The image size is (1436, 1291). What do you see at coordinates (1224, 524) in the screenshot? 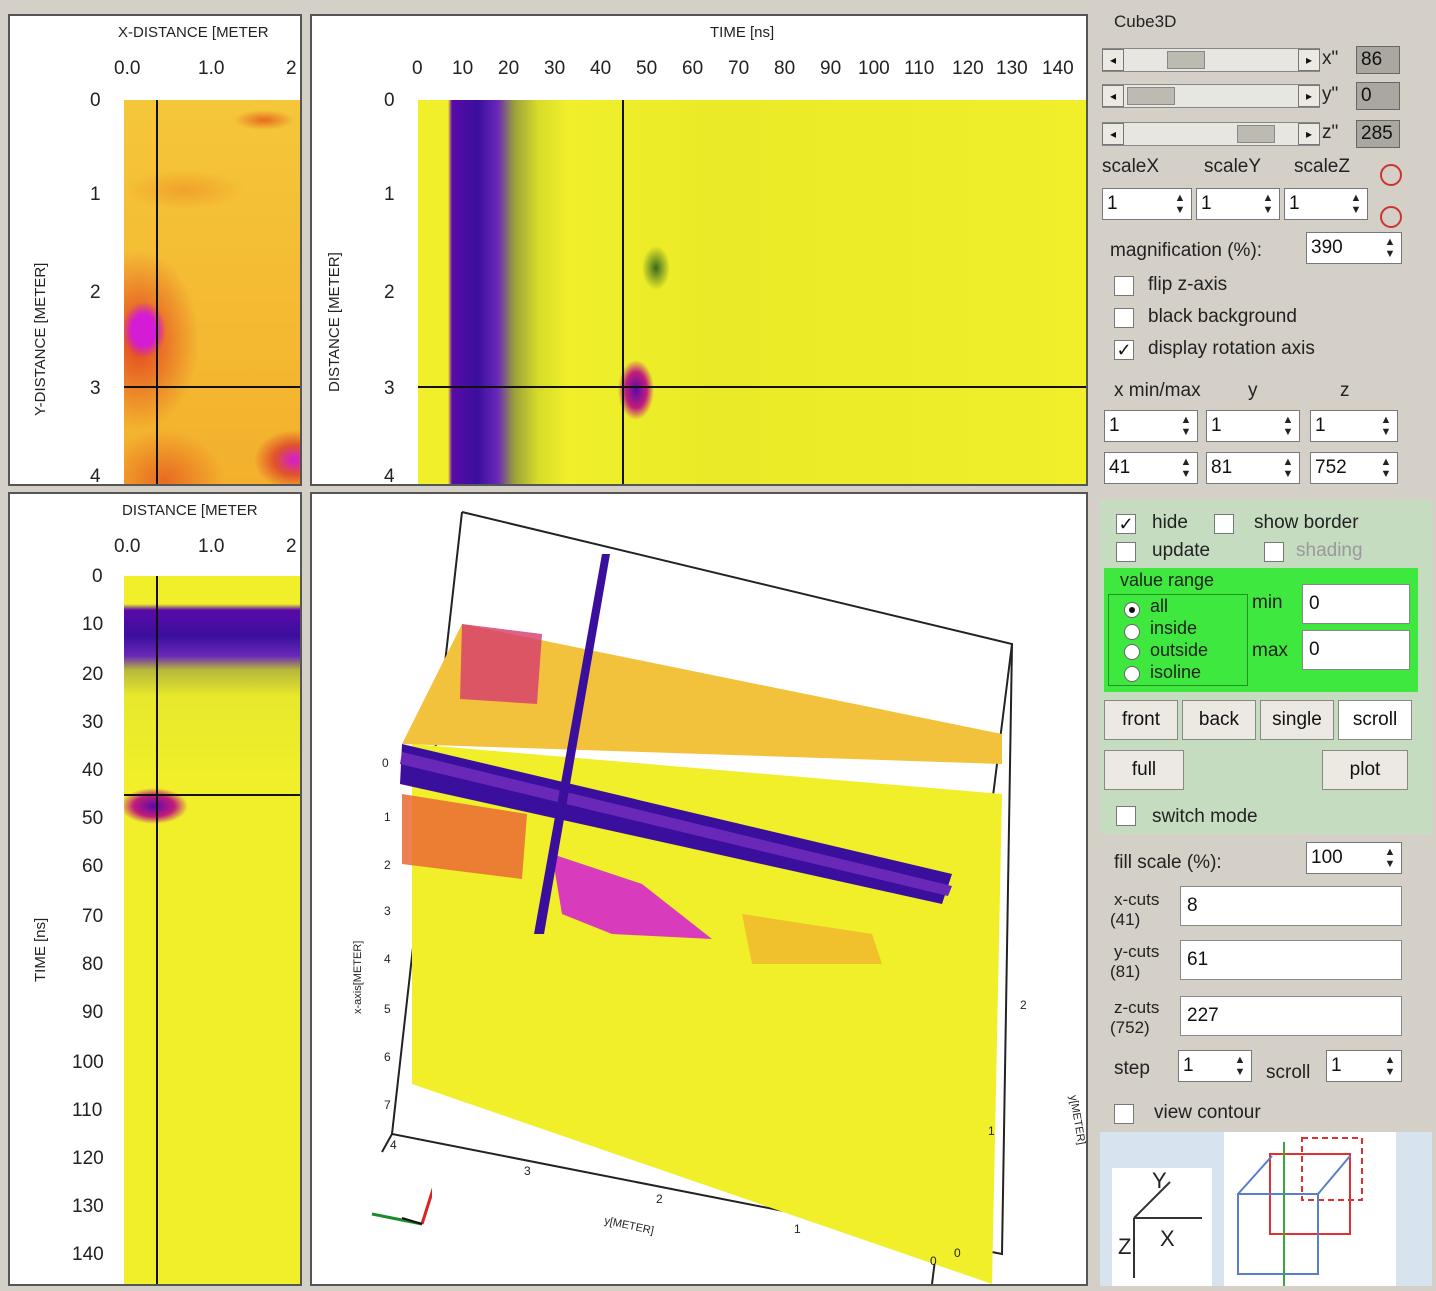
I see `show-border-checkbox` at bounding box center [1224, 524].